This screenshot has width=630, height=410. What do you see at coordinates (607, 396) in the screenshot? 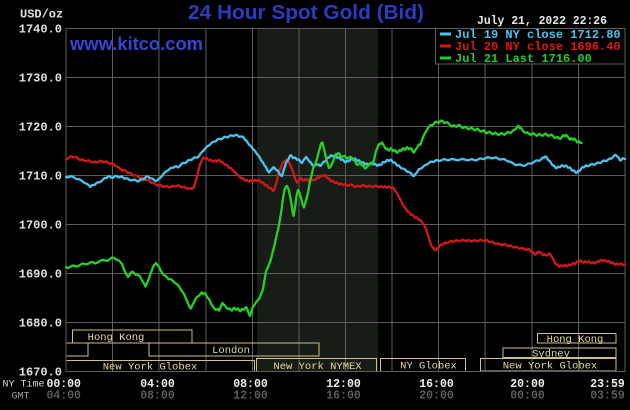
I see `svg-text: 03:59` at bounding box center [607, 396].